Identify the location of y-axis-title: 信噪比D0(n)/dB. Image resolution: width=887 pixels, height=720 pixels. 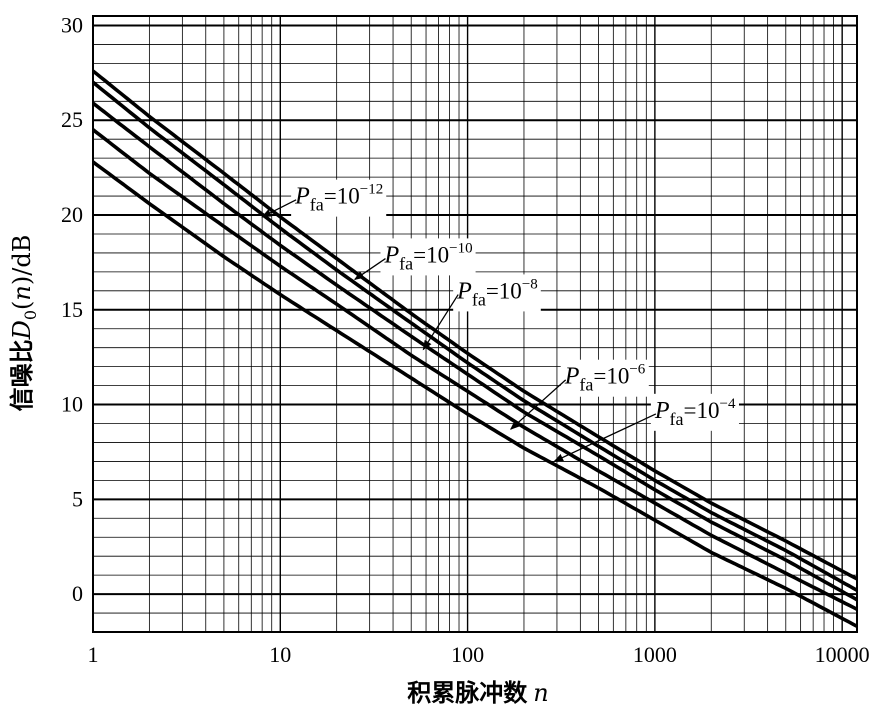
(23, 323).